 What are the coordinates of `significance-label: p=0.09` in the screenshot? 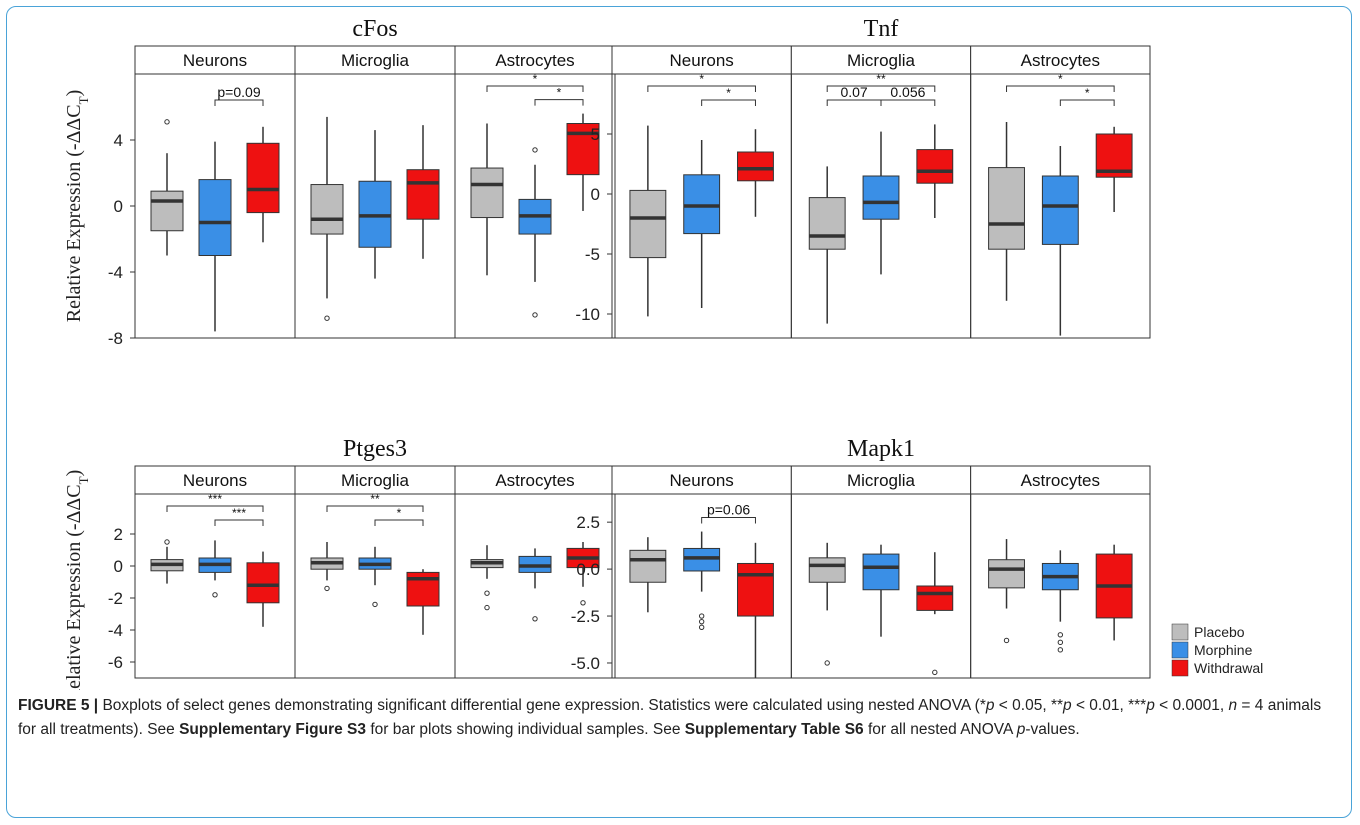 It's located at (238, 92).